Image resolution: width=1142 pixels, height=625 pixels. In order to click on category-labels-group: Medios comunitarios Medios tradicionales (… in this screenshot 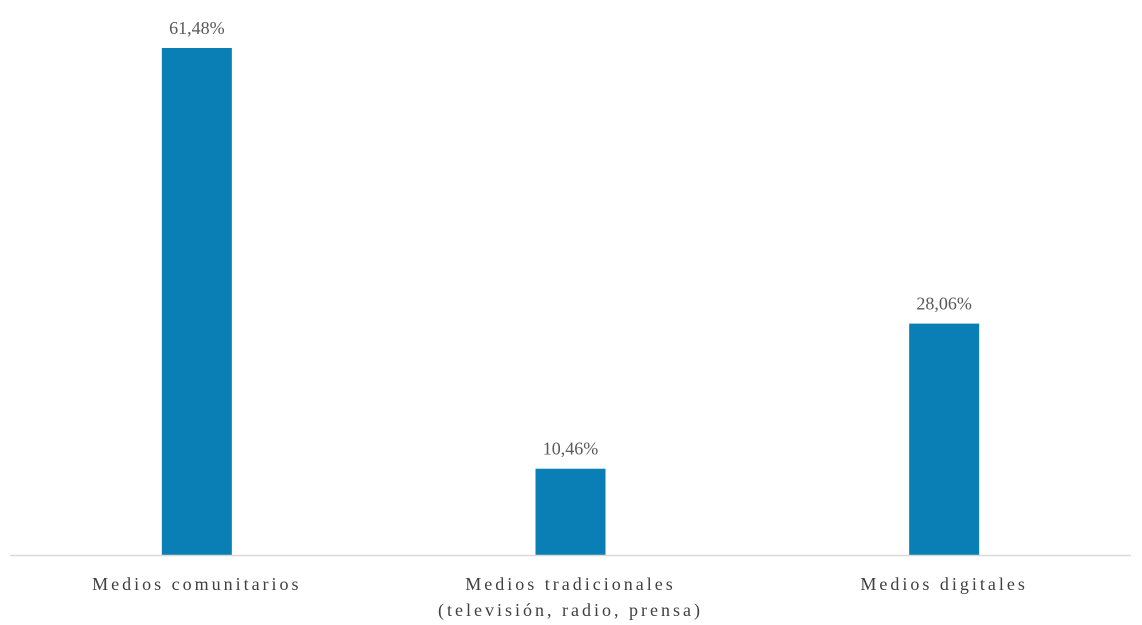, I will do `click(560, 597)`.